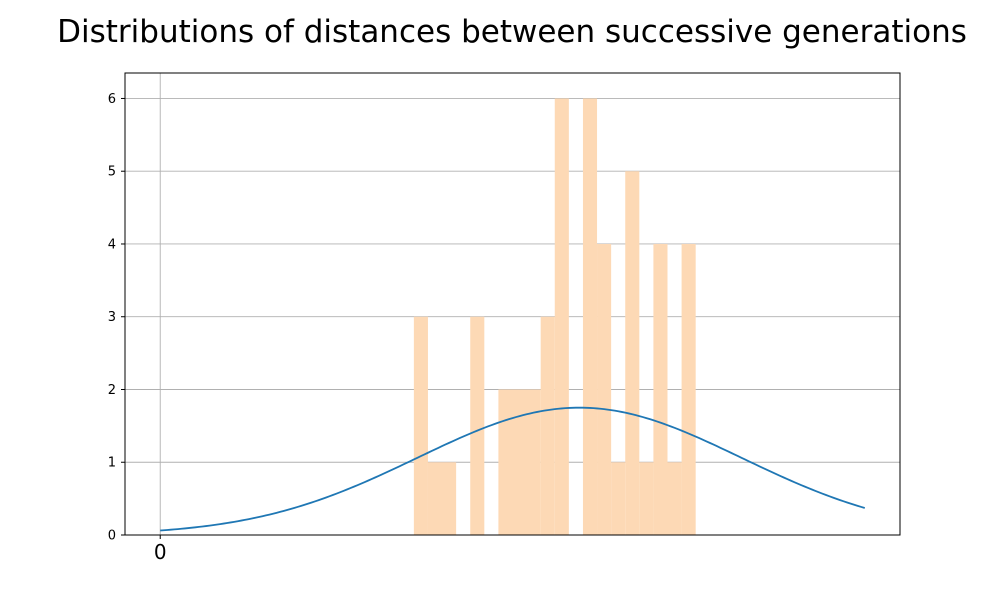 This screenshot has height=600, width=1000. I want to click on y-tick-label: 0, so click(112, 536).